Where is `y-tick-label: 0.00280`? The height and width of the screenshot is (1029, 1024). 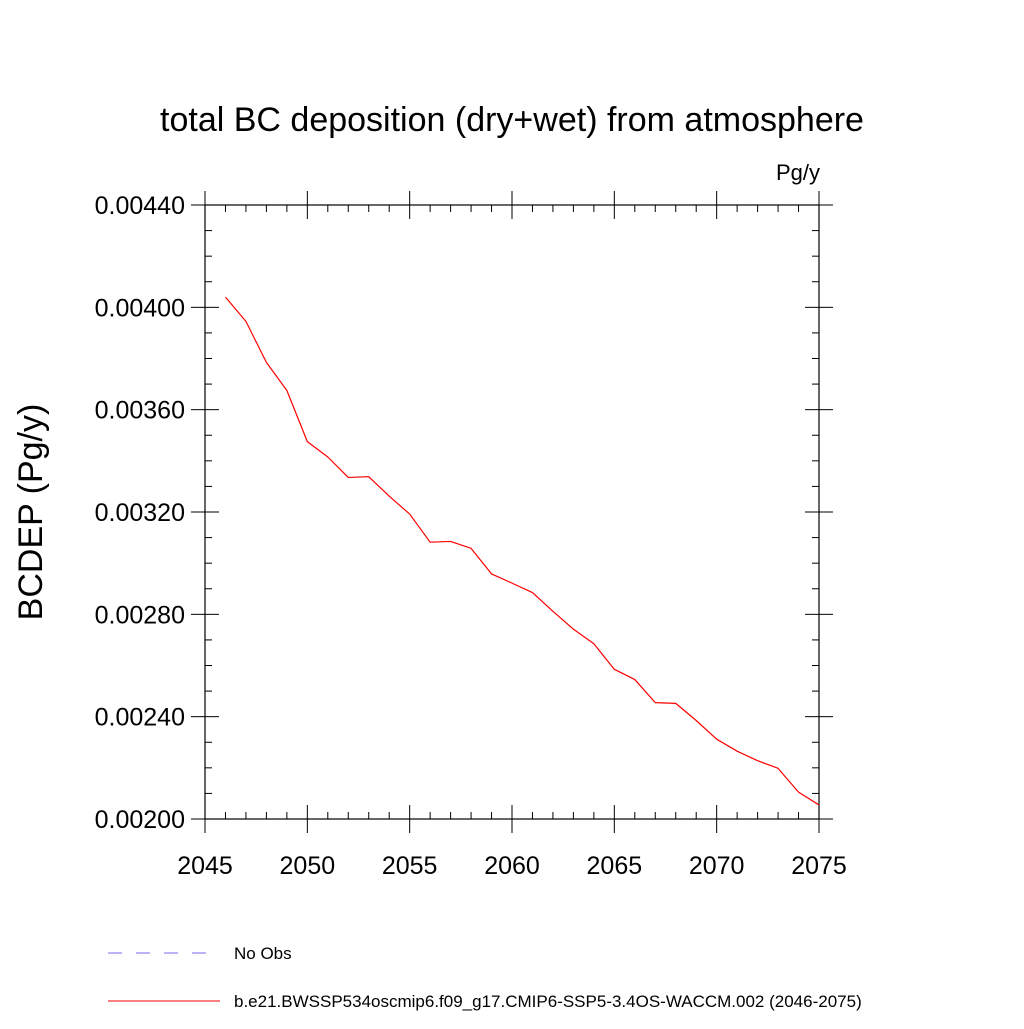
y-tick-label: 0.00280 is located at coordinates (140, 615).